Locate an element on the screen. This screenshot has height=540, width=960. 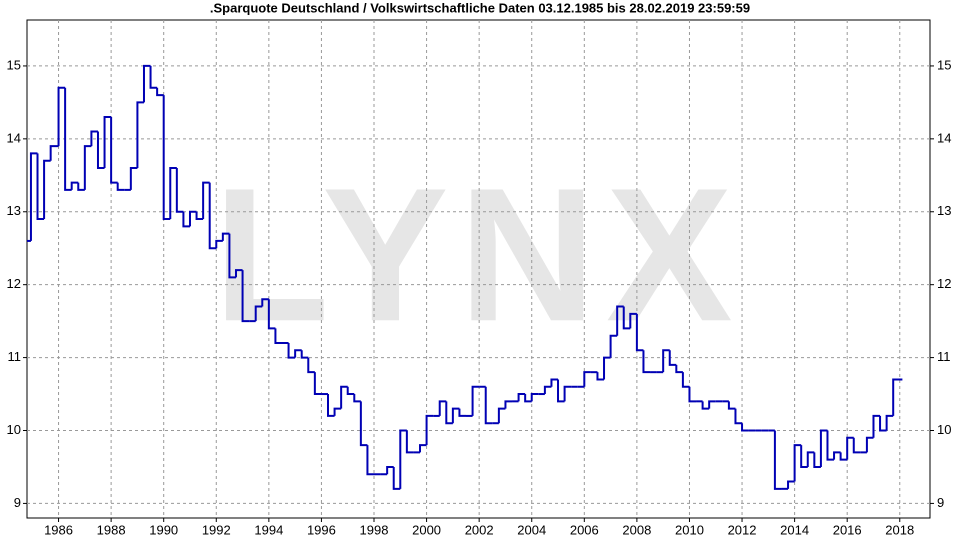
y-tick-label: 10 is located at coordinates (14, 429).